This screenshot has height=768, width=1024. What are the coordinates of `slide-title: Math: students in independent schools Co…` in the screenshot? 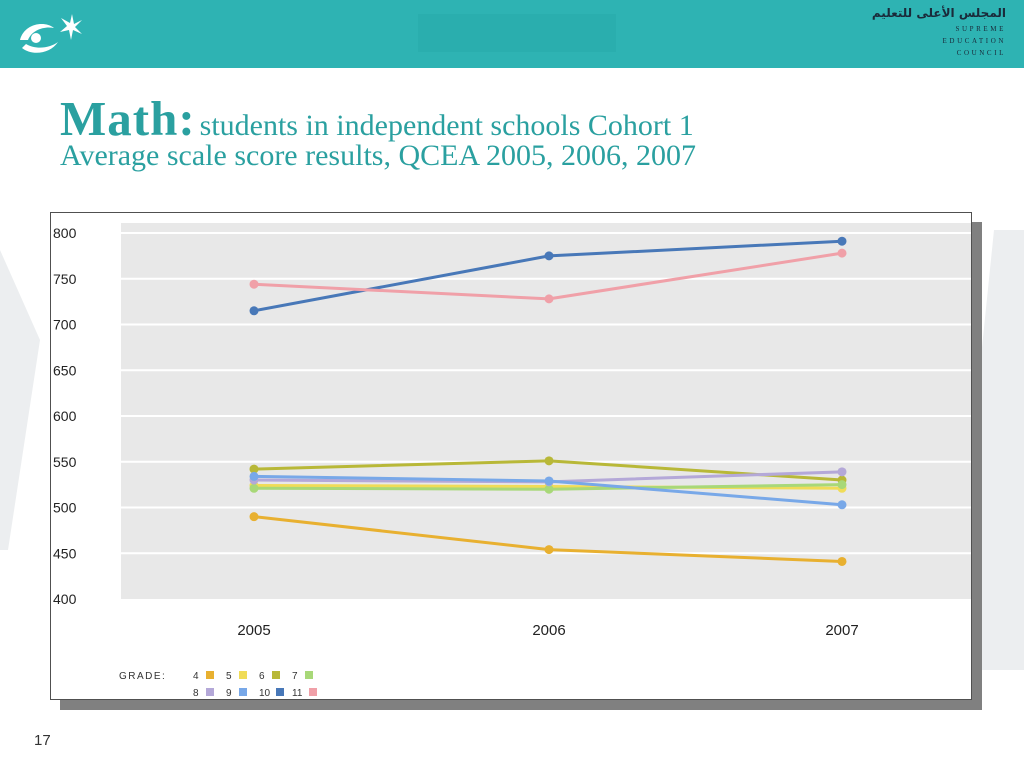 It's located at (378, 131).